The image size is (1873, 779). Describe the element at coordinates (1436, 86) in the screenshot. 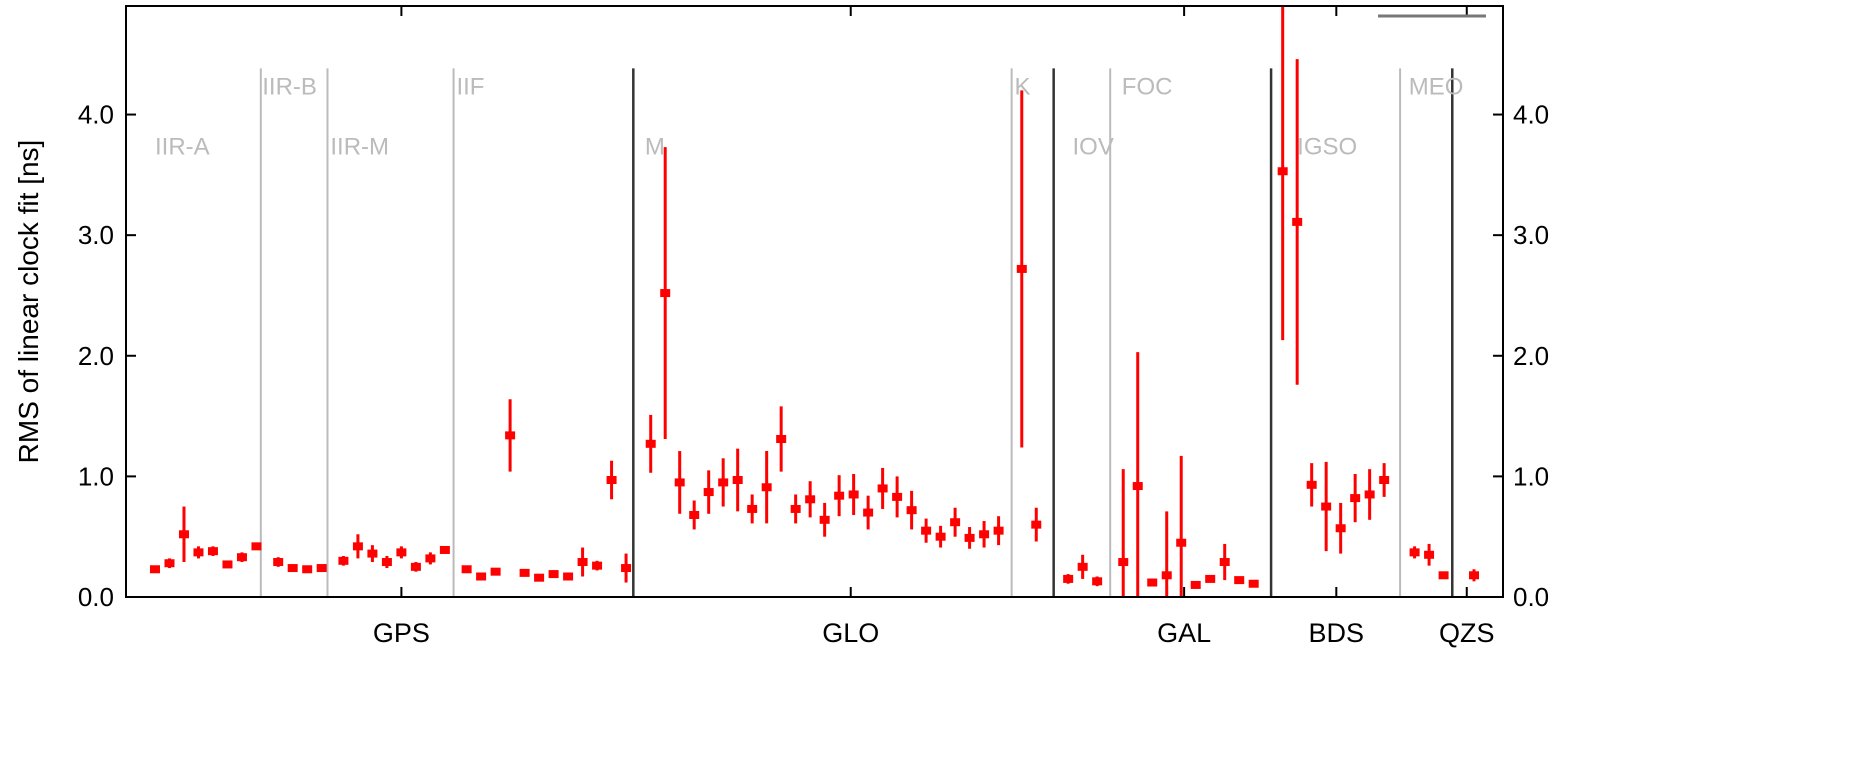

I see `block-label-9: MEO` at that location.